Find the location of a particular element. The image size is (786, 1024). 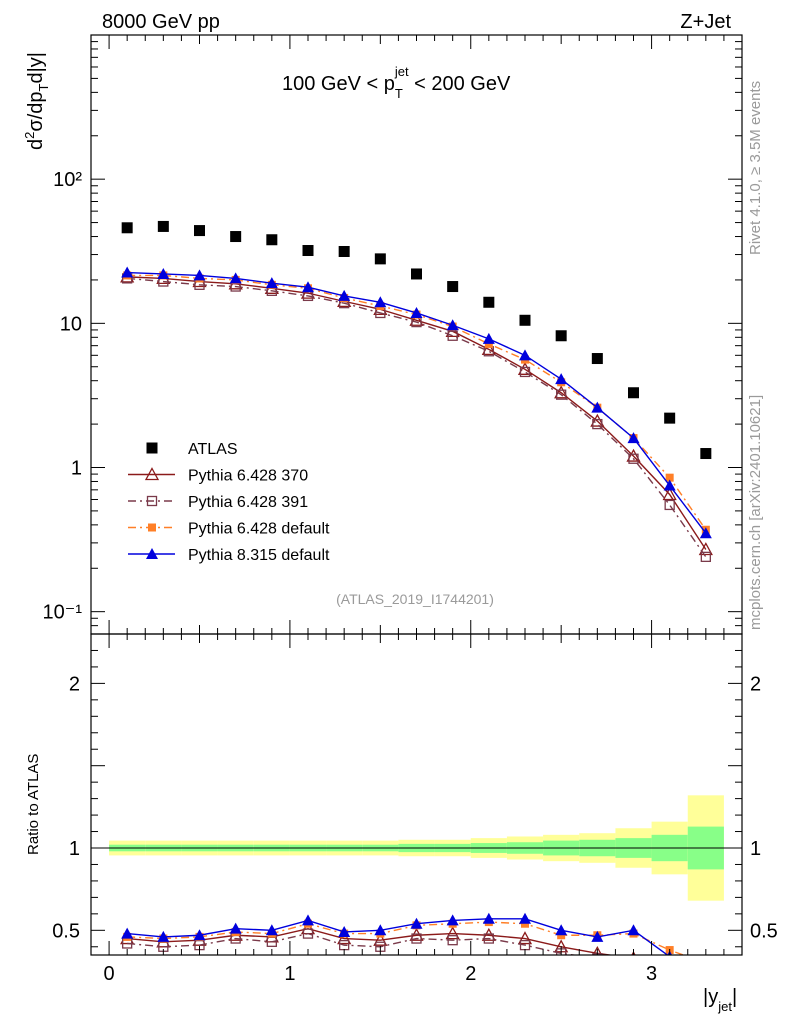

ratio-y-tick-label-right: 1 is located at coordinates (755, 849).